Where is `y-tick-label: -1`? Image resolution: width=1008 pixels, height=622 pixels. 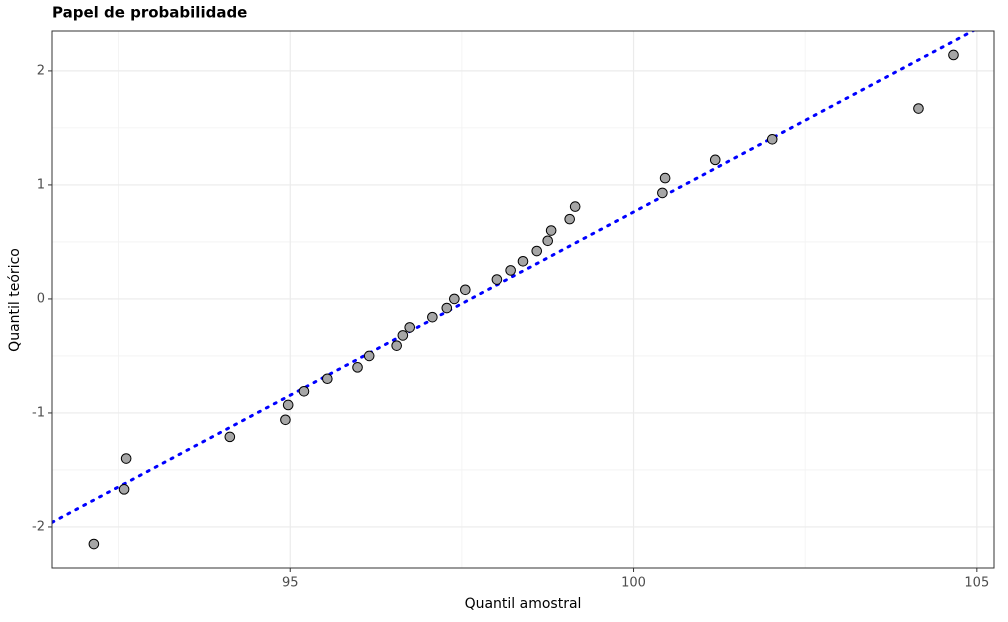
y-tick-label: -1 is located at coordinates (38, 412).